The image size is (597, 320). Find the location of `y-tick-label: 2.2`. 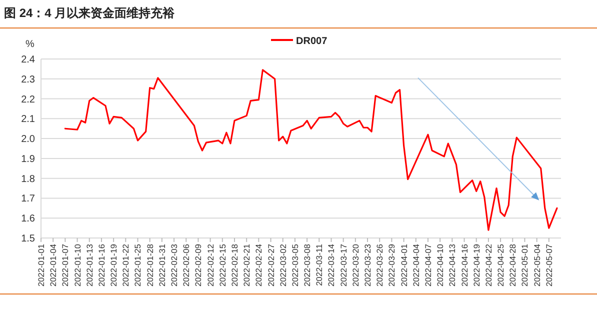

y-tick-label: 2.2 is located at coordinates (28, 100).